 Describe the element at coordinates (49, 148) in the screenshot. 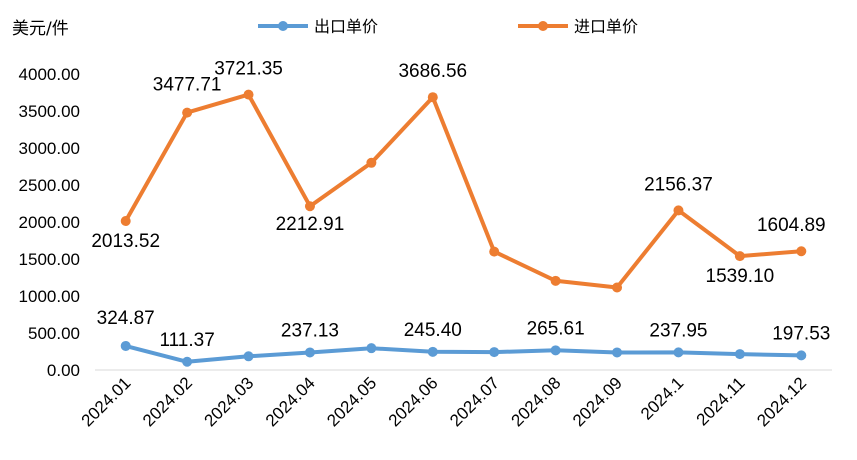

I see `y-tick-label: 3000.00` at that location.